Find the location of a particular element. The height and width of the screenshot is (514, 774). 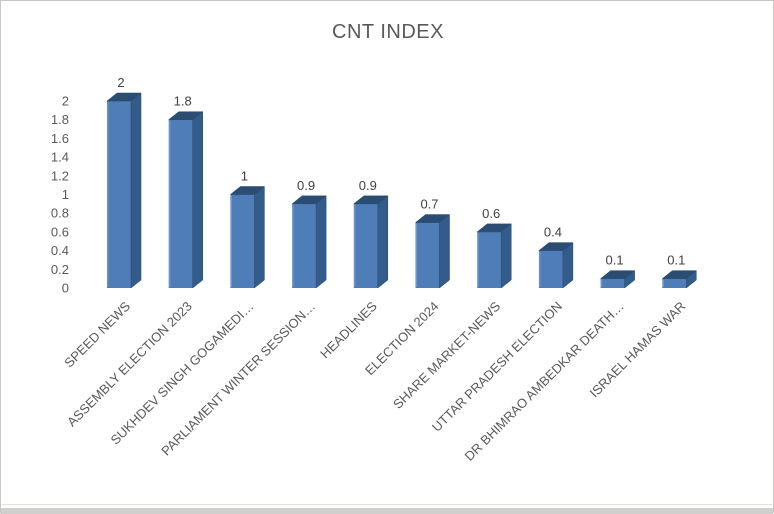

bar-data-label: 0.4 is located at coordinates (553, 232).